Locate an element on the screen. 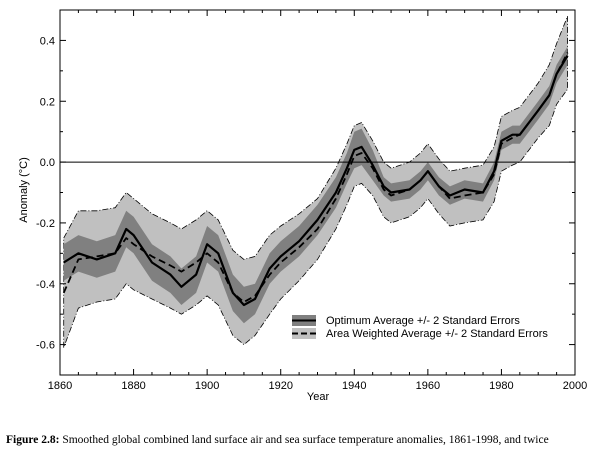  y-tick-label: 0.0 is located at coordinates (47, 163).